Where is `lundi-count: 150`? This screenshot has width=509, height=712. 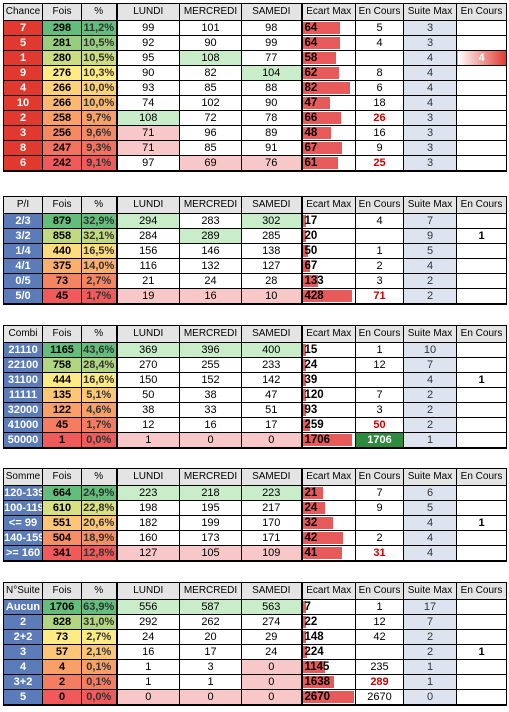 lundi-count: 150 is located at coordinates (147, 380).